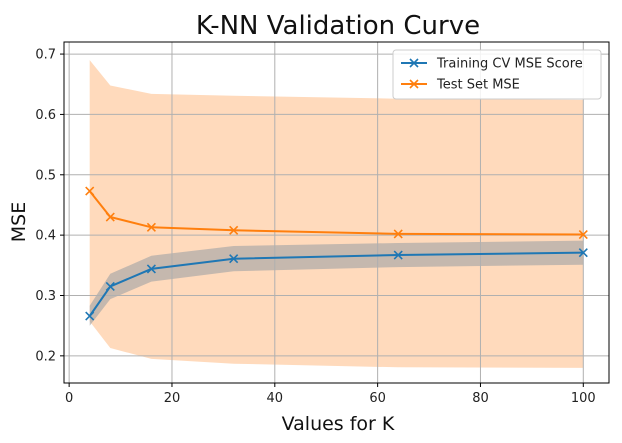 This screenshot has width=622, height=443. I want to click on y-tick-label: 0.2, so click(45, 356).